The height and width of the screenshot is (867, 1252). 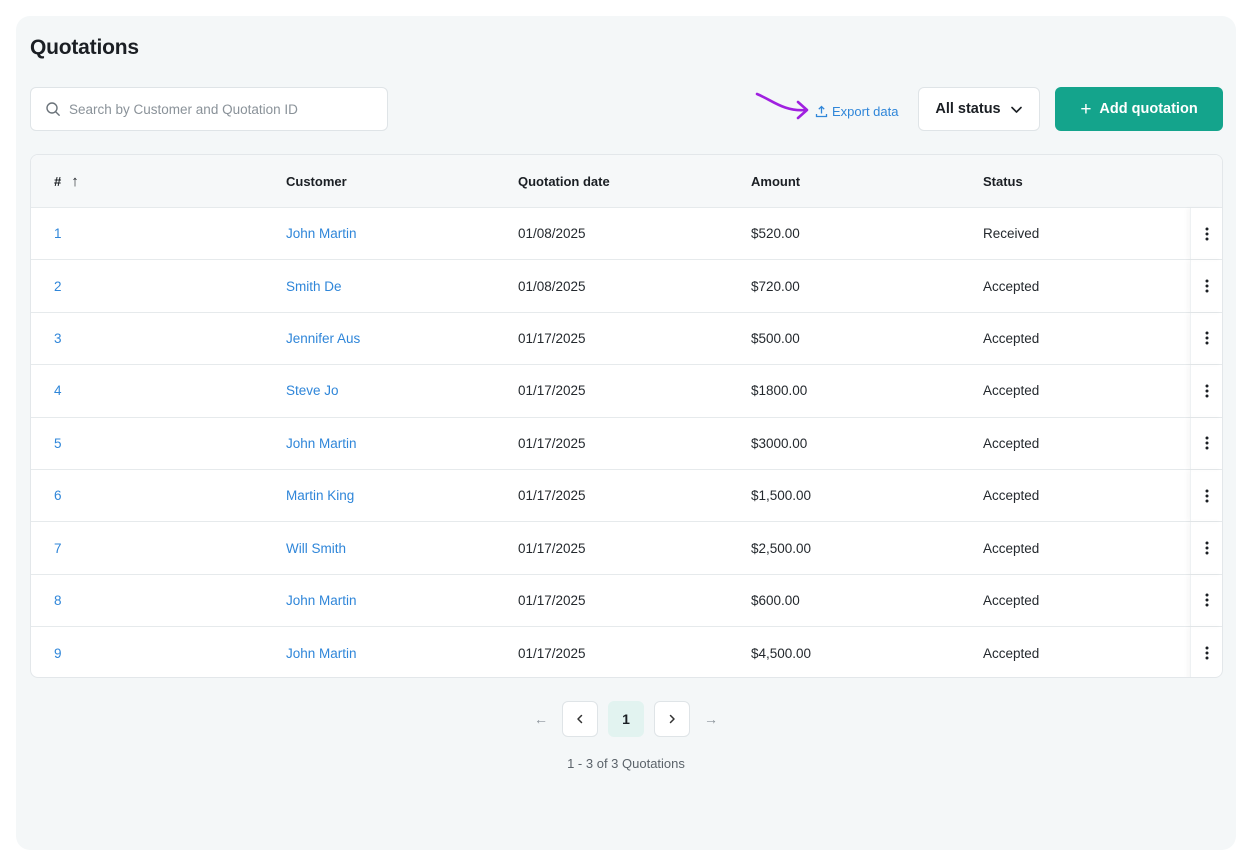 What do you see at coordinates (75, 181) in the screenshot?
I see `sort-up-icon: ↑` at bounding box center [75, 181].